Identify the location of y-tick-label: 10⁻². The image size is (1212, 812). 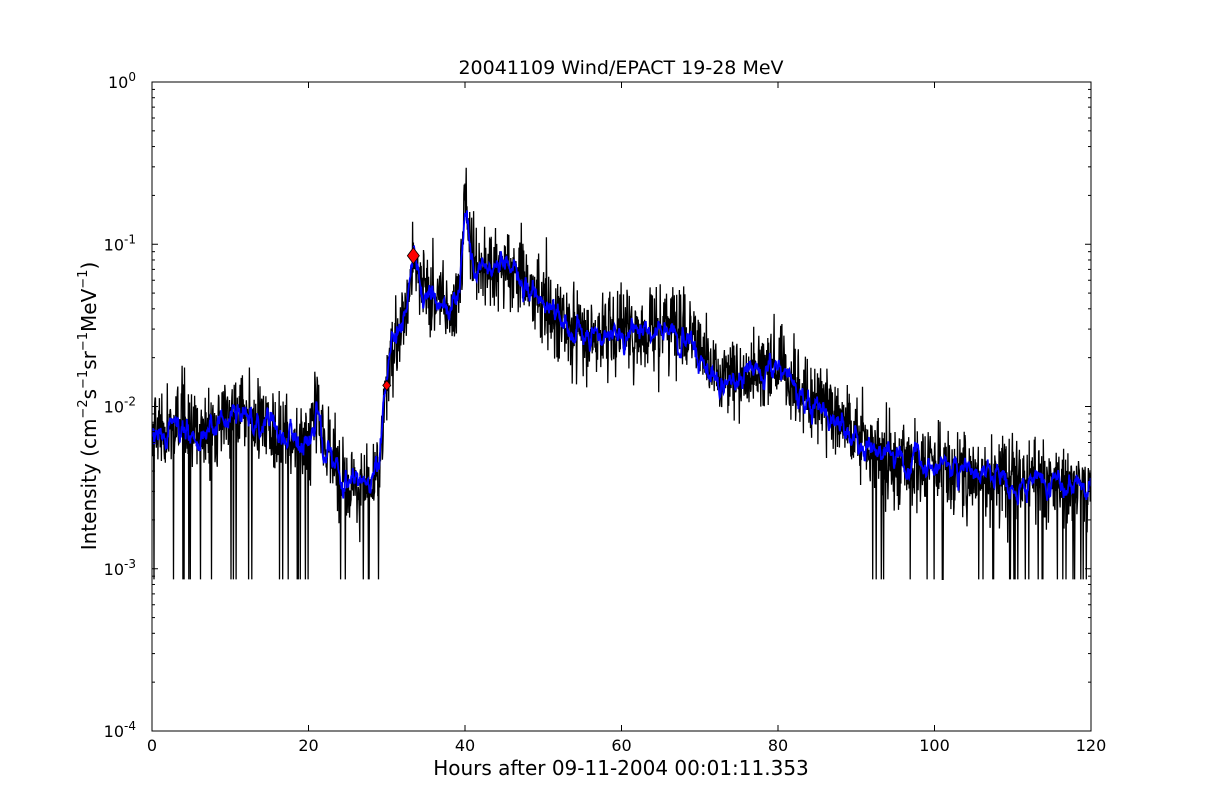
(120, 406).